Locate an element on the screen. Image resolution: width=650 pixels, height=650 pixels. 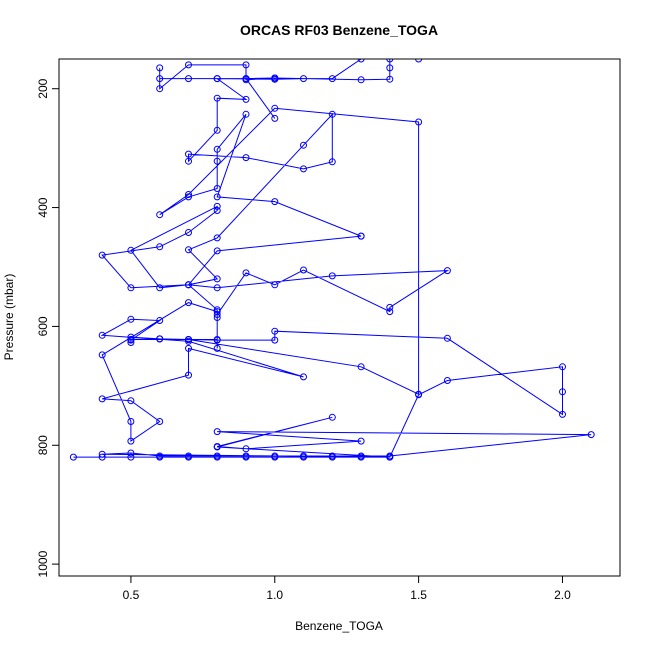
y-tick-label: 600 is located at coordinates (43, 326).